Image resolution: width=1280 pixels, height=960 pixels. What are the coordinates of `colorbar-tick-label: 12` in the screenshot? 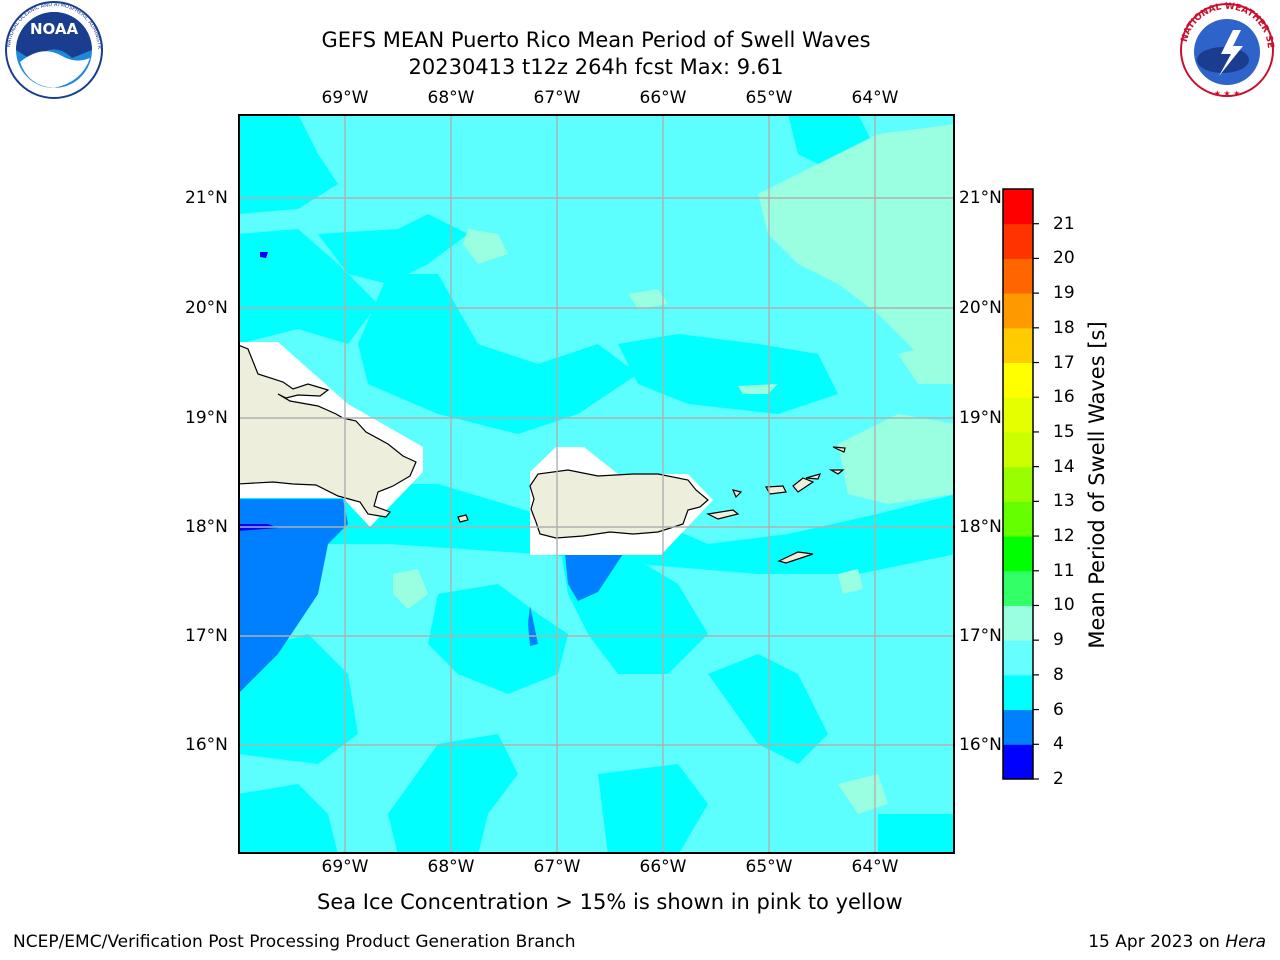 It's located at (1064, 536).